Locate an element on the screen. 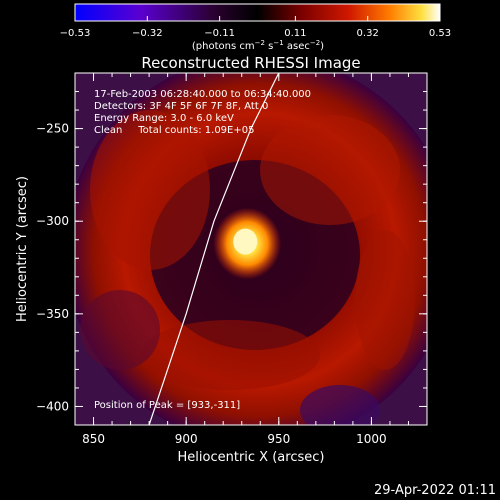 Image resolution: width=500 pixels, height=500 pixels. y-axis-label: Heliocentric Y (arcsec) is located at coordinates (22, 249).